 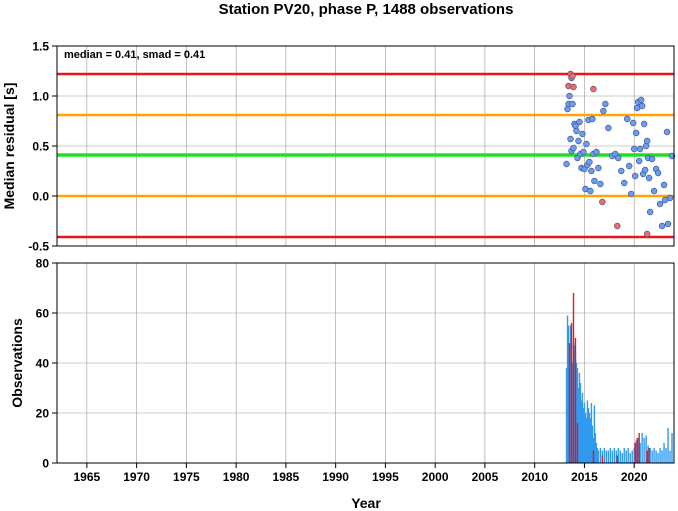 I want to click on residual-y-tick-label: -0.5, so click(x=38, y=247).